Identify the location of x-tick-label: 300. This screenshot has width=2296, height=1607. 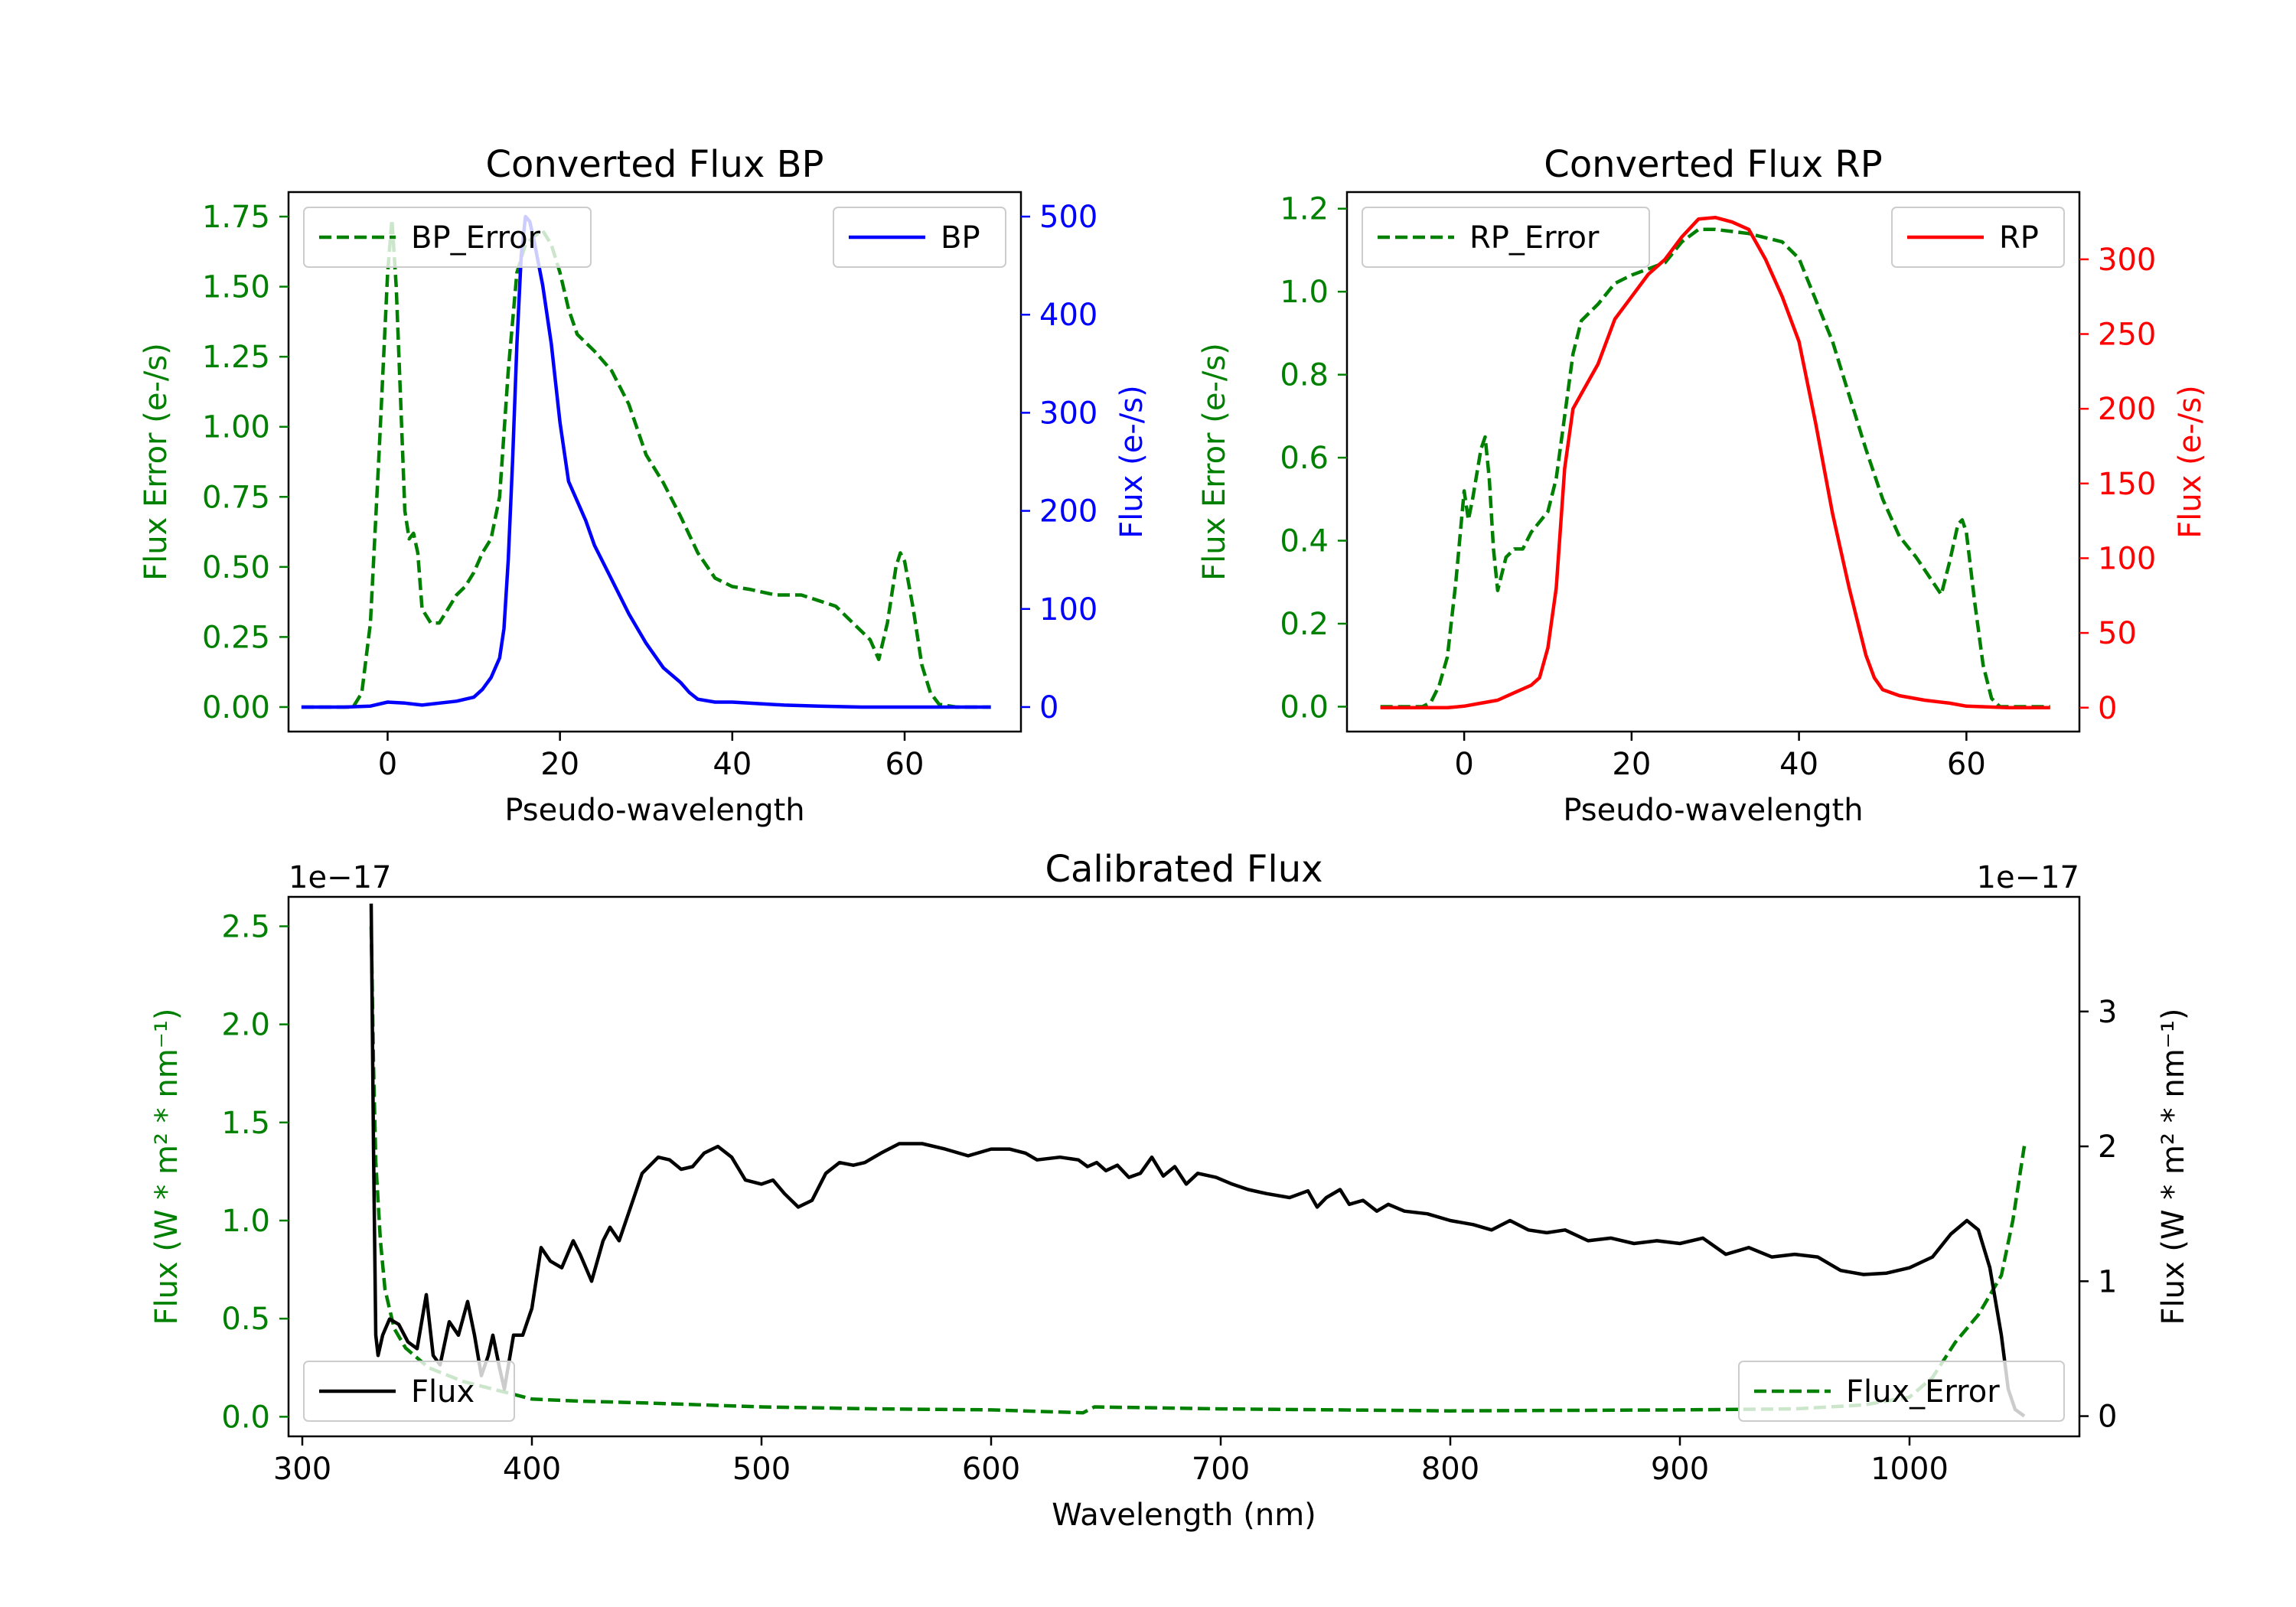
(302, 1470).